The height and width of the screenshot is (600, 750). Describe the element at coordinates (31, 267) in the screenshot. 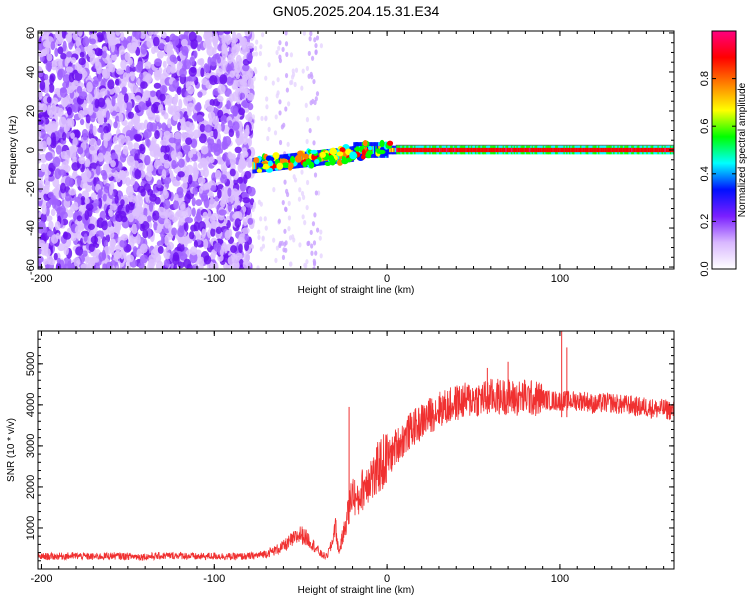

I see `y-tick-label: -60` at that location.